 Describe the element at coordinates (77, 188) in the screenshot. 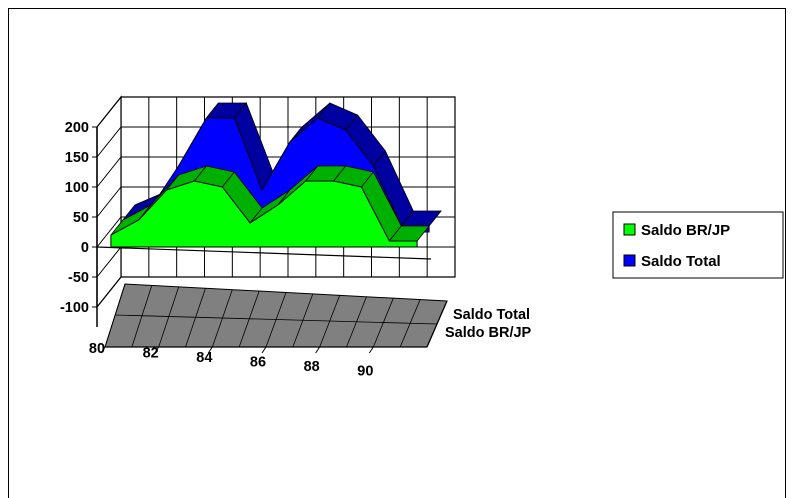

I see `y-tick-label: 100` at that location.